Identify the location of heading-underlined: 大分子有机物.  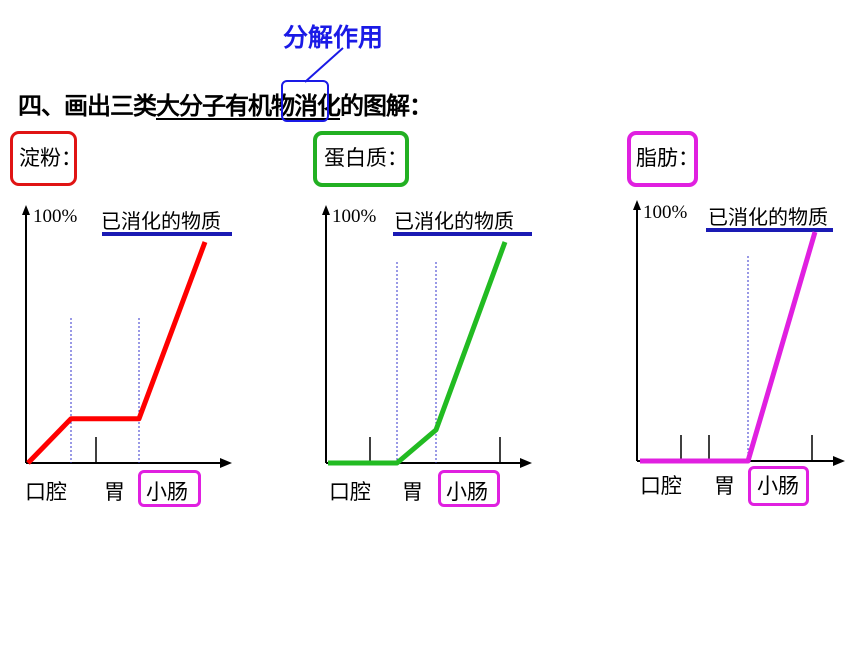
(225, 106).